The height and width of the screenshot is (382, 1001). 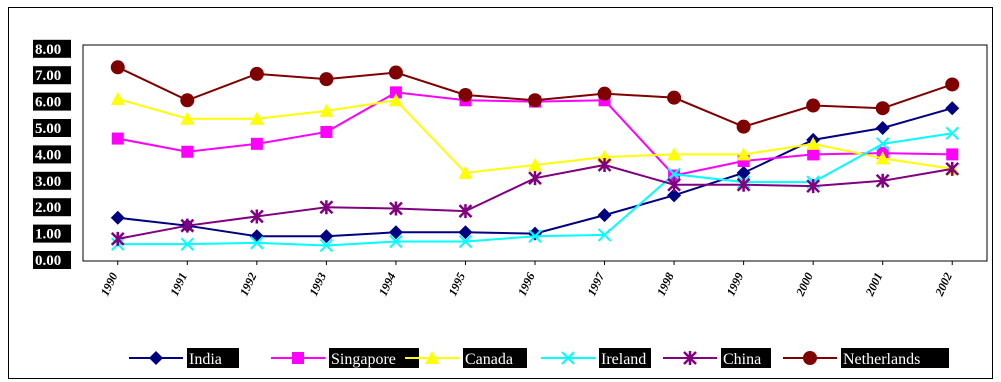 What do you see at coordinates (109, 284) in the screenshot?
I see `svg-text: 1990` at bounding box center [109, 284].